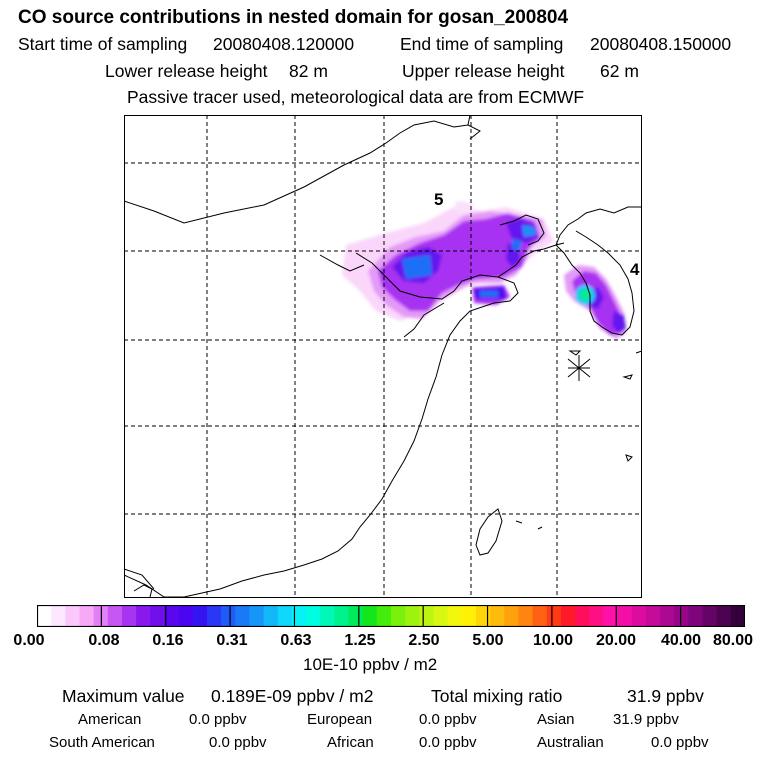 This screenshot has width=768, height=768. What do you see at coordinates (102, 742) in the screenshot?
I see `region-south-american-label: South American` at bounding box center [102, 742].